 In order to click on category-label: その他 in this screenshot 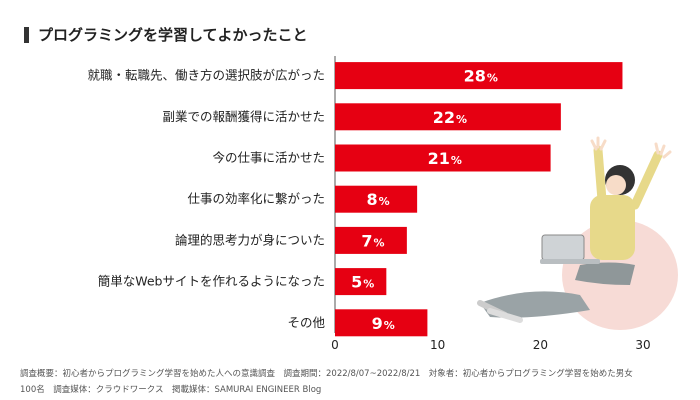, I will do `click(306, 322)`.